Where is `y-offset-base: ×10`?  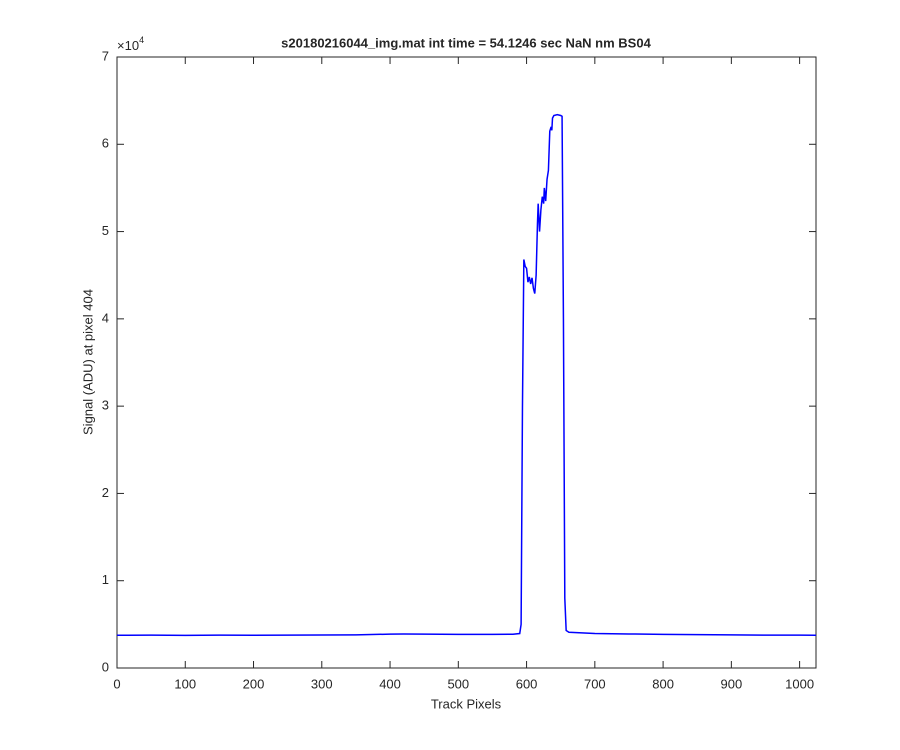
y-offset-base: ×10 is located at coordinates (128, 45).